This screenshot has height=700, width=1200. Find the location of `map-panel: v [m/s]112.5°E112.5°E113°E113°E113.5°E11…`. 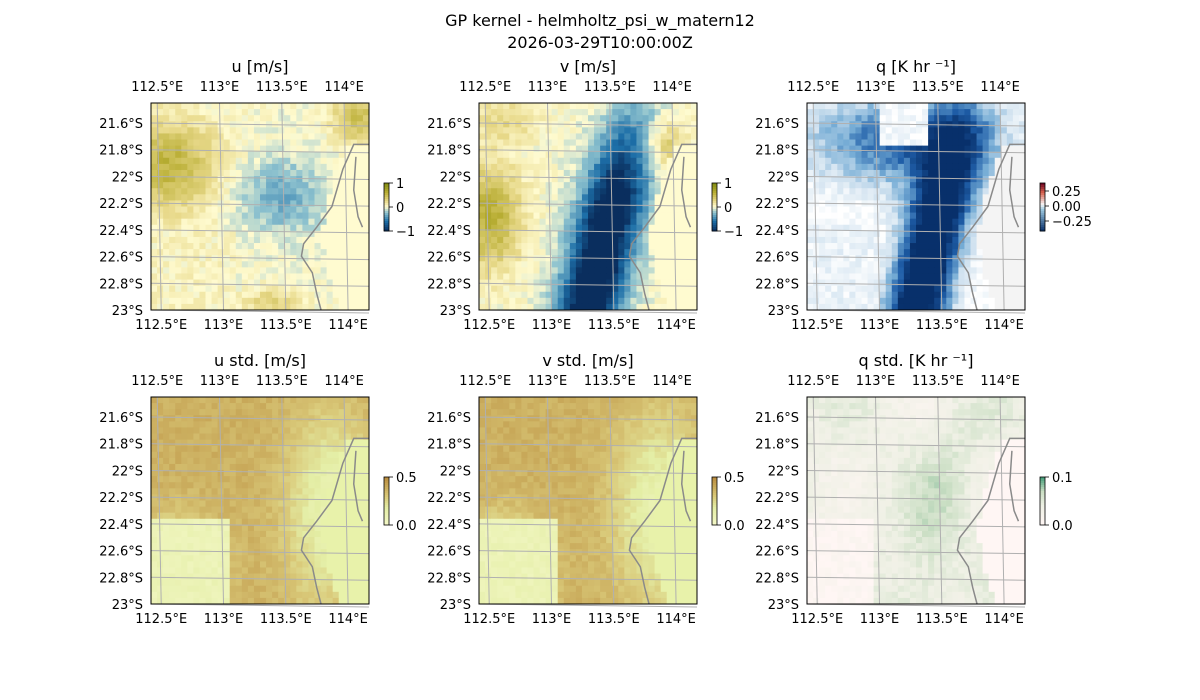

map-panel: v [m/s]112.5°E112.5°E113°E113°E113.5°E11… is located at coordinates (585, 195).